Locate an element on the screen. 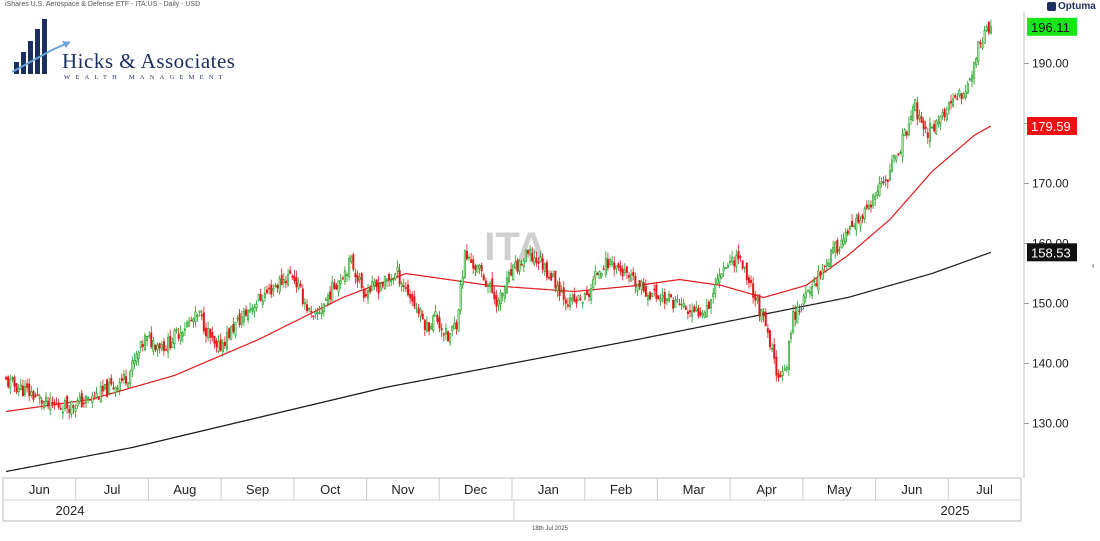 The image size is (1100, 541). value-badge-bg is located at coordinates (1052, 26).